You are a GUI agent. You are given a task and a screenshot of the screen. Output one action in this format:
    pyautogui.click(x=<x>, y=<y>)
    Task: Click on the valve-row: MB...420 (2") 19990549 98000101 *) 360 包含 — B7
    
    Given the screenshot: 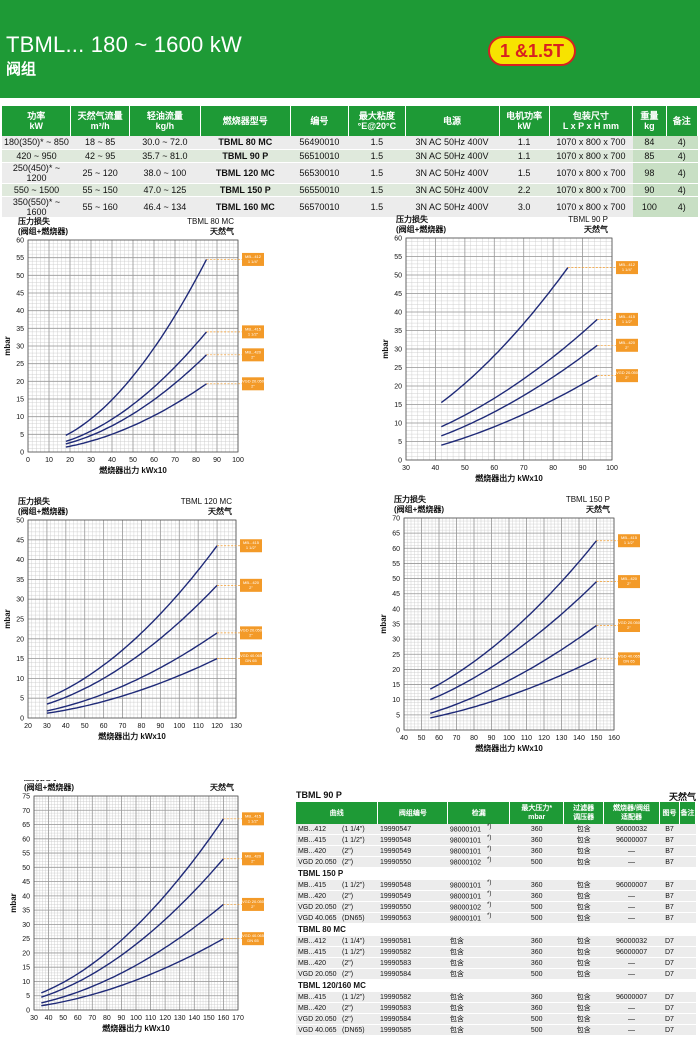 What is the action you would take?
    pyautogui.click(x=496, y=896)
    